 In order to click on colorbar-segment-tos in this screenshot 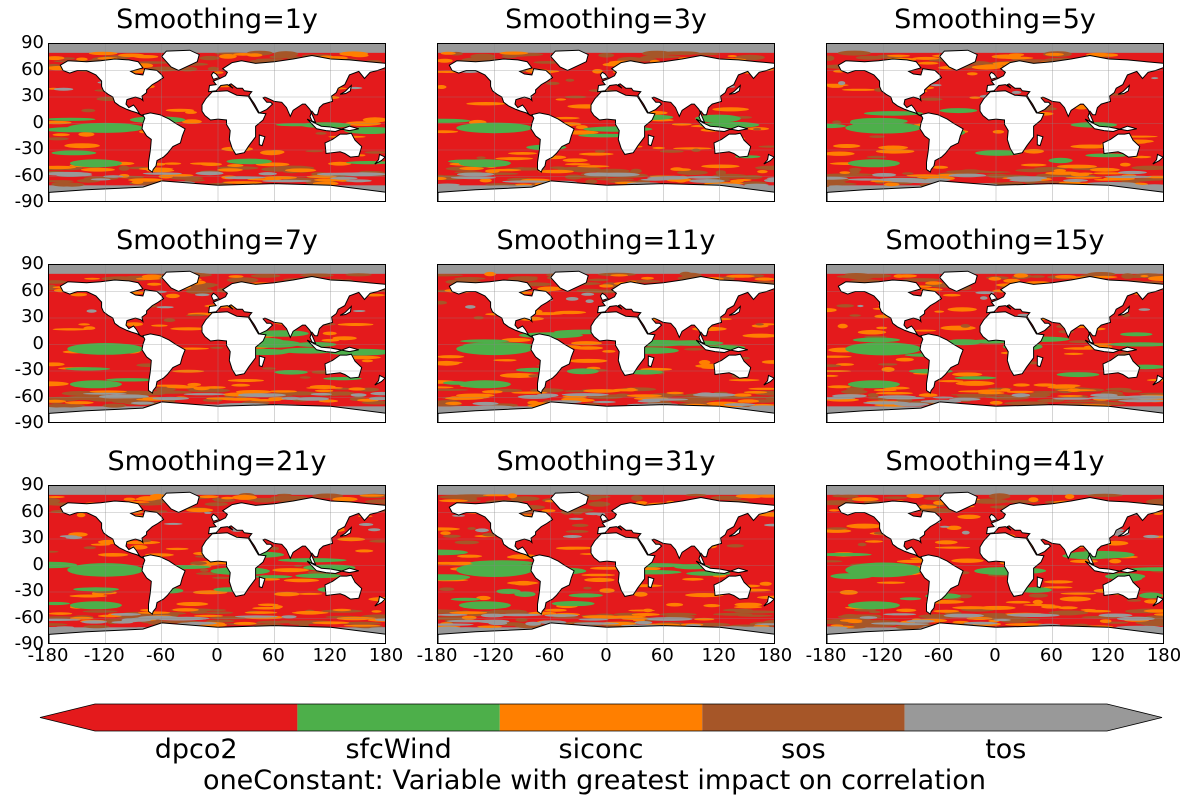, I will do `click(1033, 717)`.